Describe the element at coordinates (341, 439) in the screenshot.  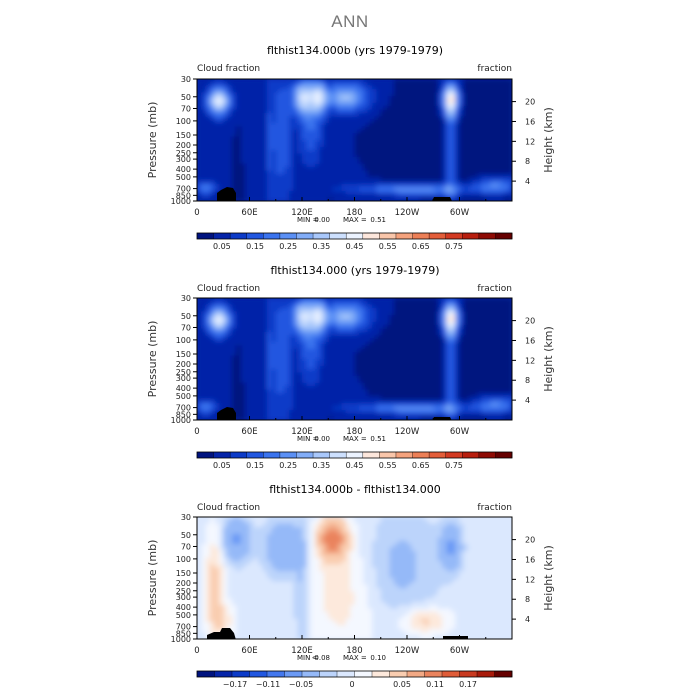
I see `min-max-readout: MIN = 0.00 MAX = 0.51` at that location.